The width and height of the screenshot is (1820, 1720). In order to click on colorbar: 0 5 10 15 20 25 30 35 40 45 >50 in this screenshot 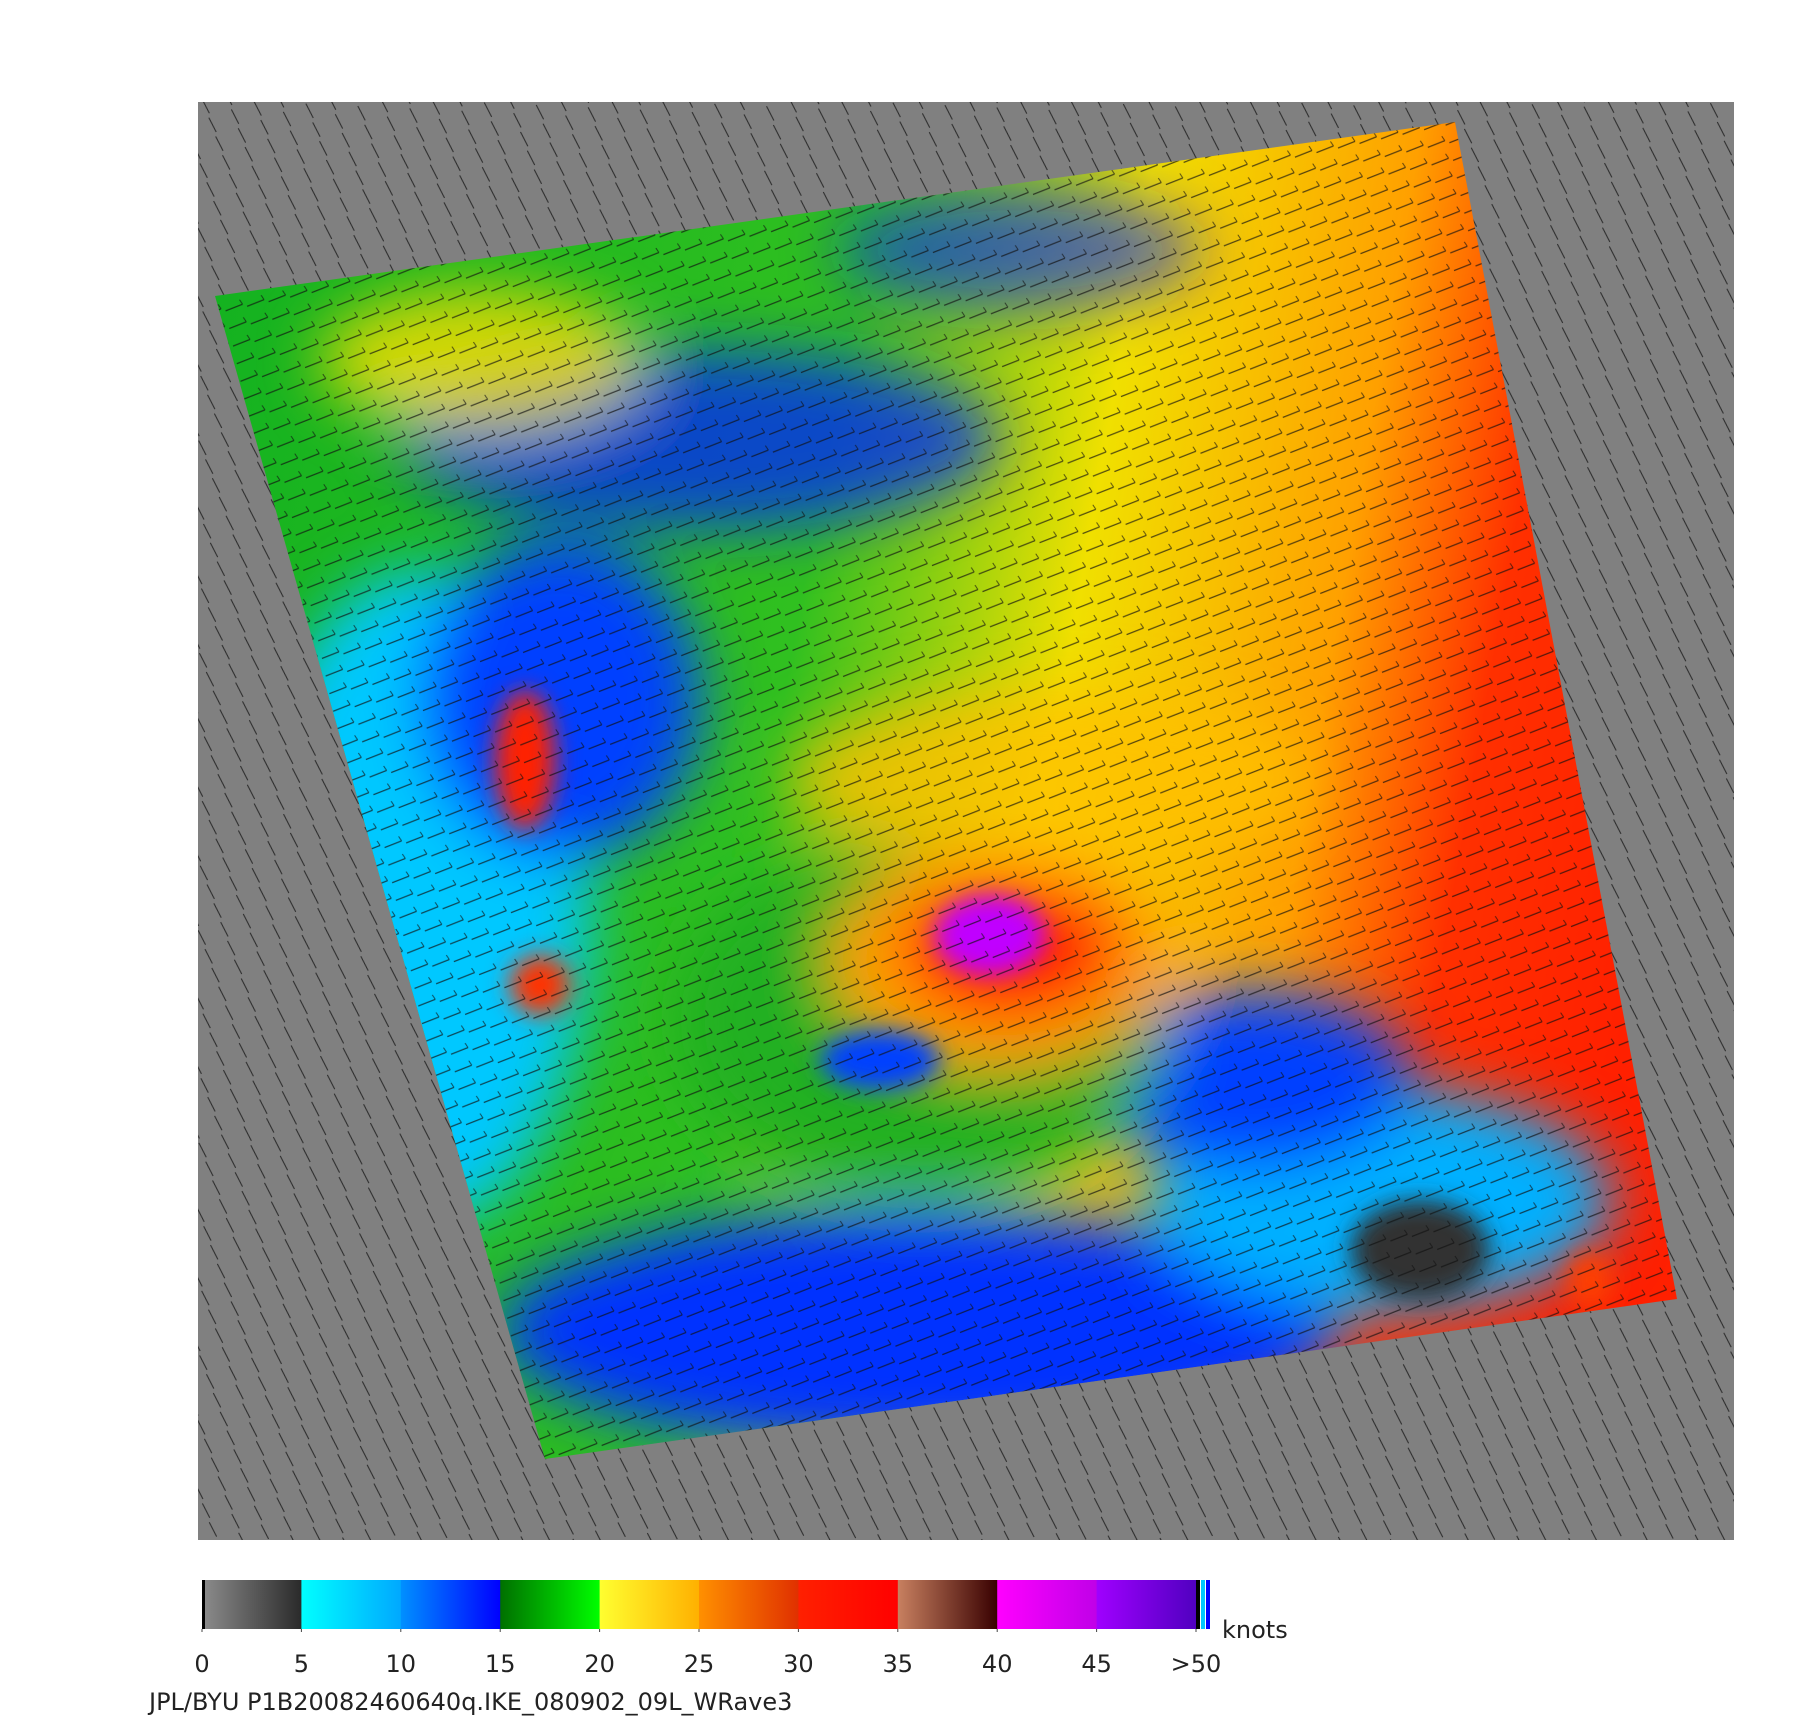, I will do `click(707, 1629)`.